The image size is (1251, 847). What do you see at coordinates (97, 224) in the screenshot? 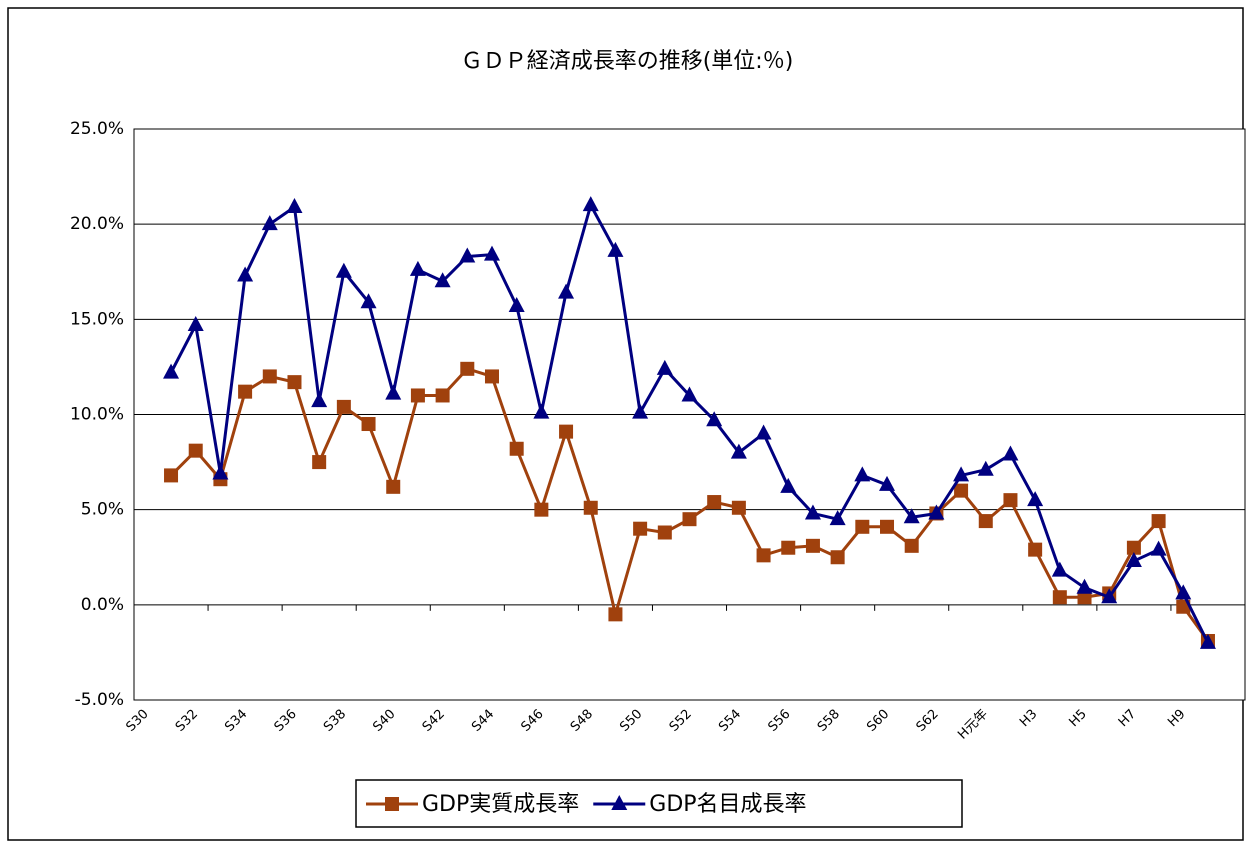
I see `y-tick-label: 20.0%` at bounding box center [97, 224].